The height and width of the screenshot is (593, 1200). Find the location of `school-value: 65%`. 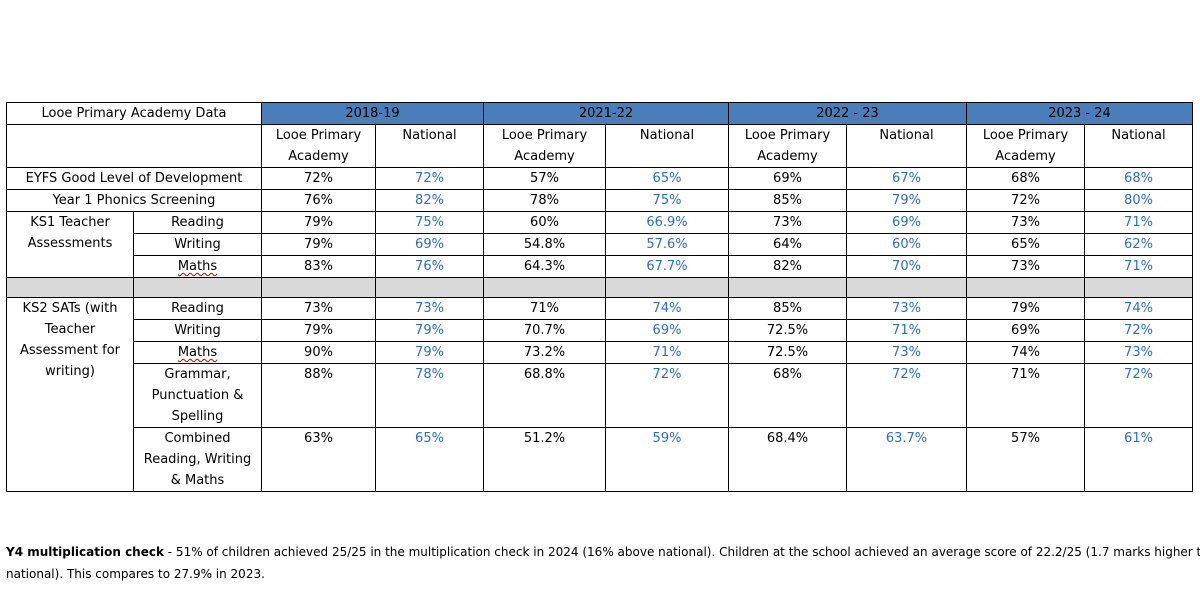

school-value: 65% is located at coordinates (1025, 244).